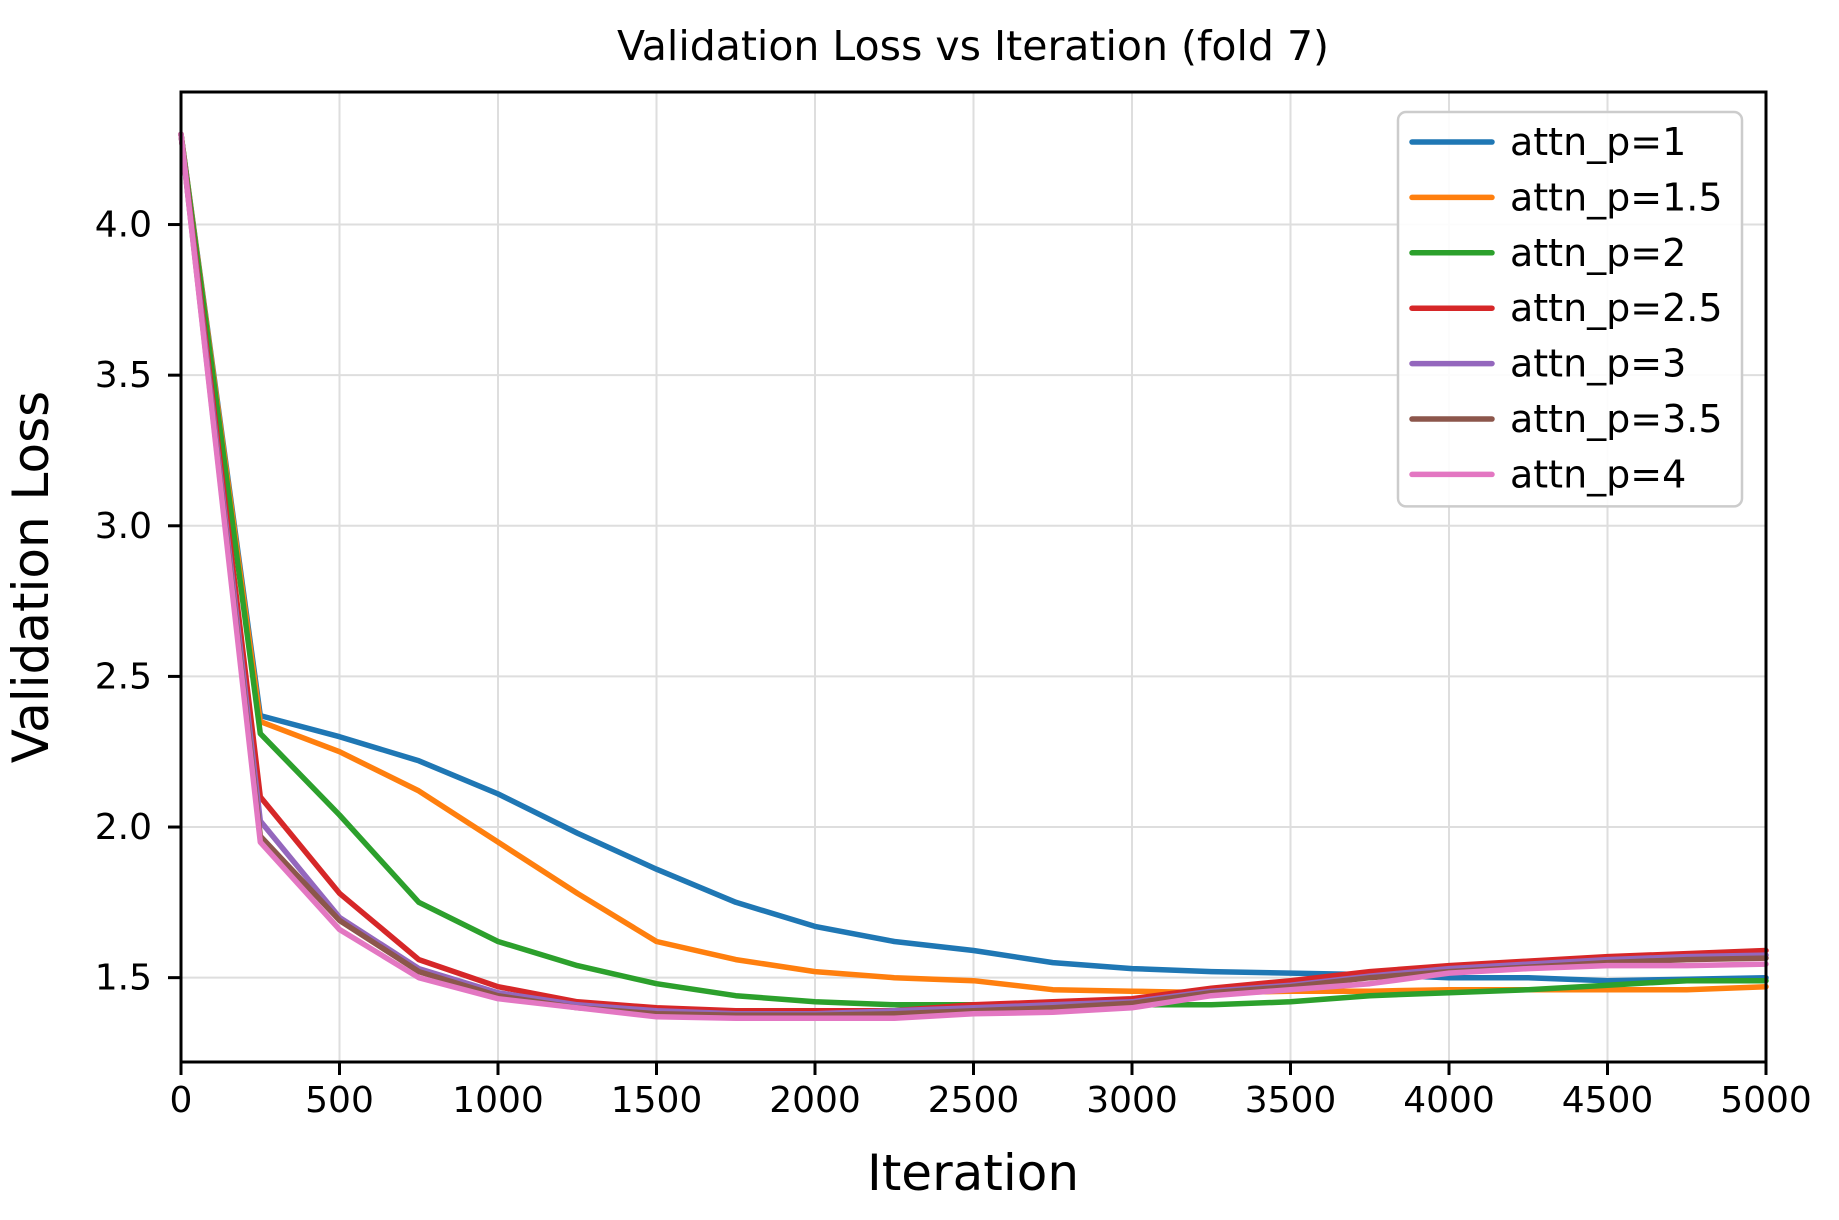 This screenshot has width=1839, height=1220. Describe the element at coordinates (1132, 1100) in the screenshot. I see `x-tick-label: 3000` at that location.